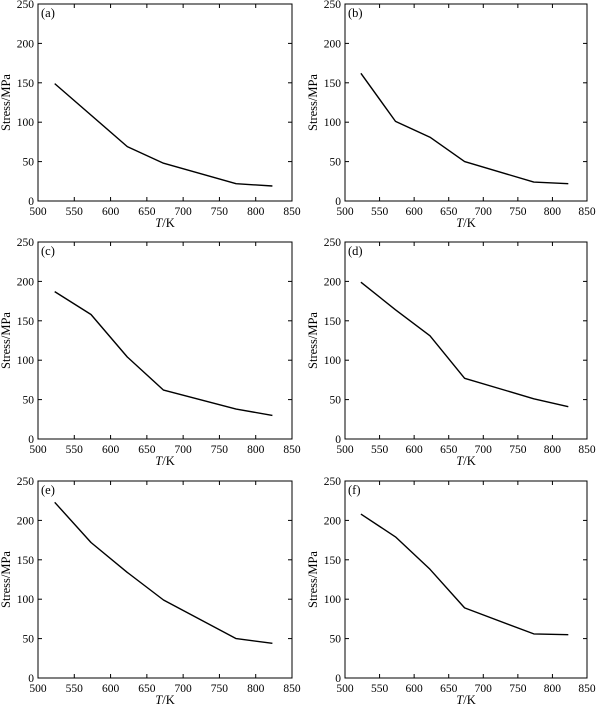 This screenshot has width=600, height=704. Describe the element at coordinates (48, 490) in the screenshot. I see `panel-label: (e)` at that location.